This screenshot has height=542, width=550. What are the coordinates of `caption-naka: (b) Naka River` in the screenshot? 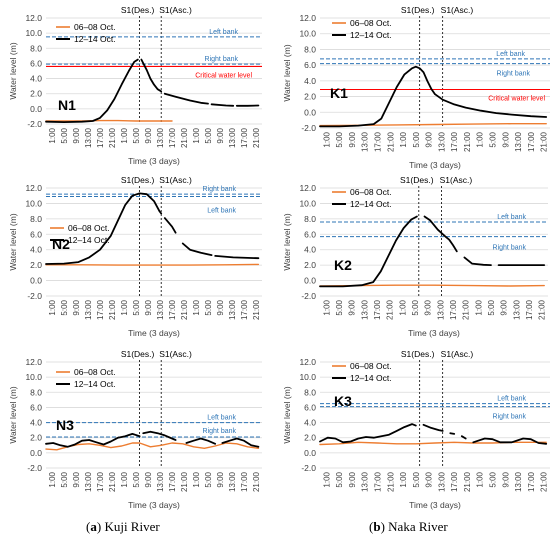 It's located at (408, 526).